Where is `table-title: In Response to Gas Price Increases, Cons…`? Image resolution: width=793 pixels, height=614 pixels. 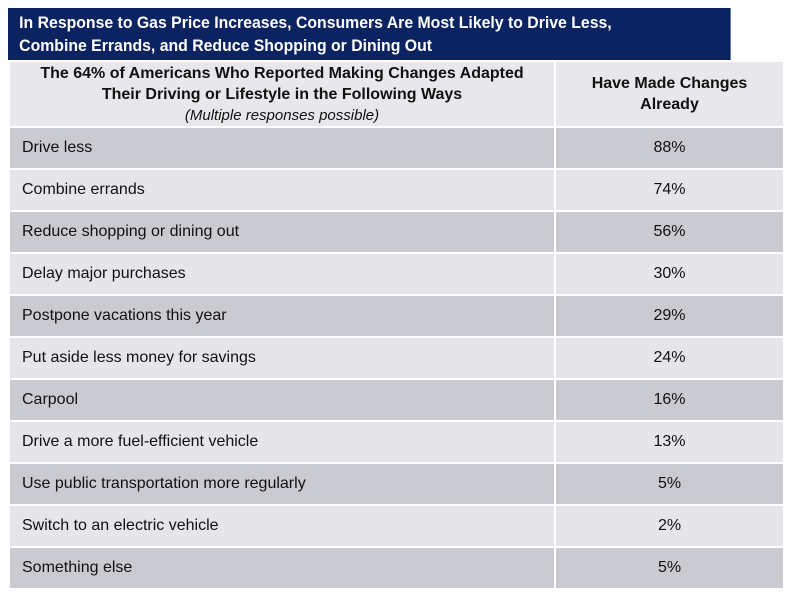 table-title: In Response to Gas Price Increases, Cons… is located at coordinates (369, 34).